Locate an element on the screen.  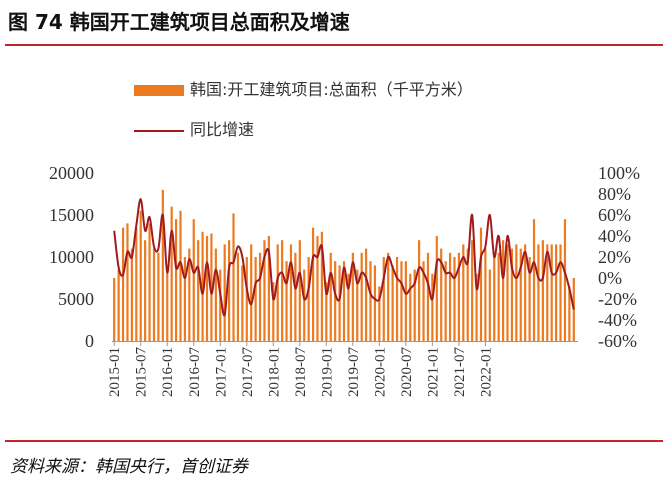
legend-line-entry: 同比增速 is located at coordinates (194, 128).